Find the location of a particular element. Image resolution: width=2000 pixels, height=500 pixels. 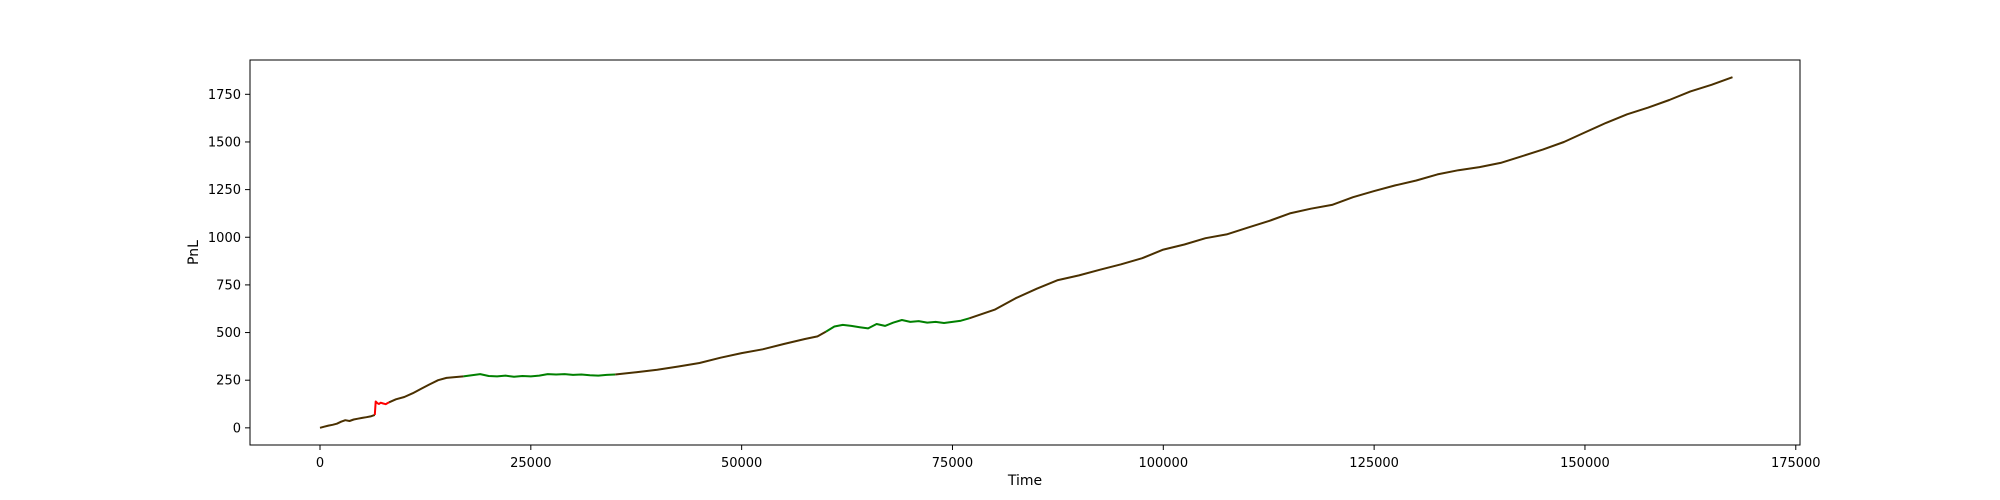

x-tick-label: 25000 is located at coordinates (530, 463).